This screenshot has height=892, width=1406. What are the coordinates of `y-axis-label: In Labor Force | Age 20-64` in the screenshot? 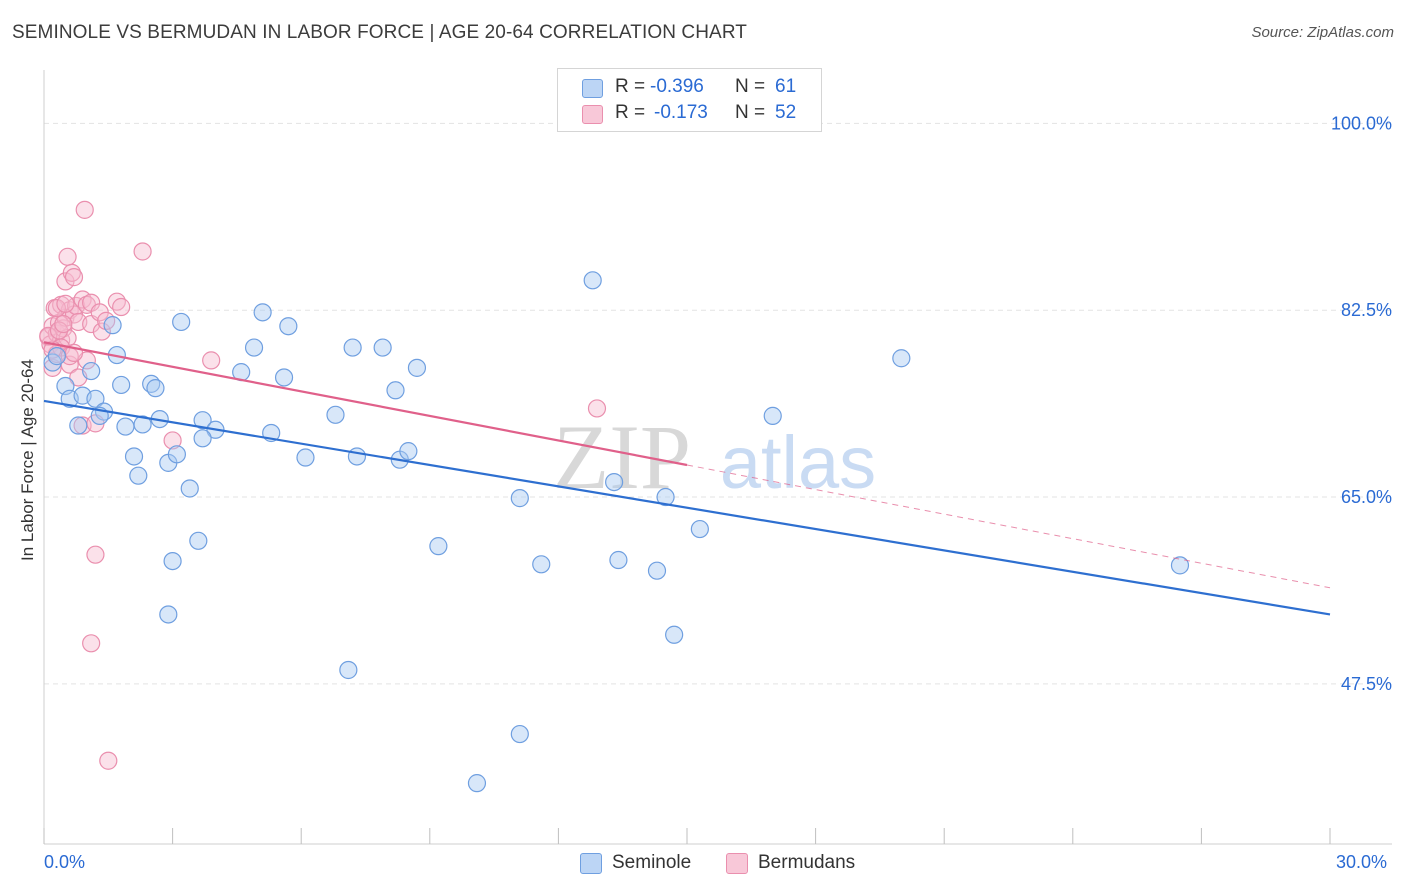 It's located at (27, 460).